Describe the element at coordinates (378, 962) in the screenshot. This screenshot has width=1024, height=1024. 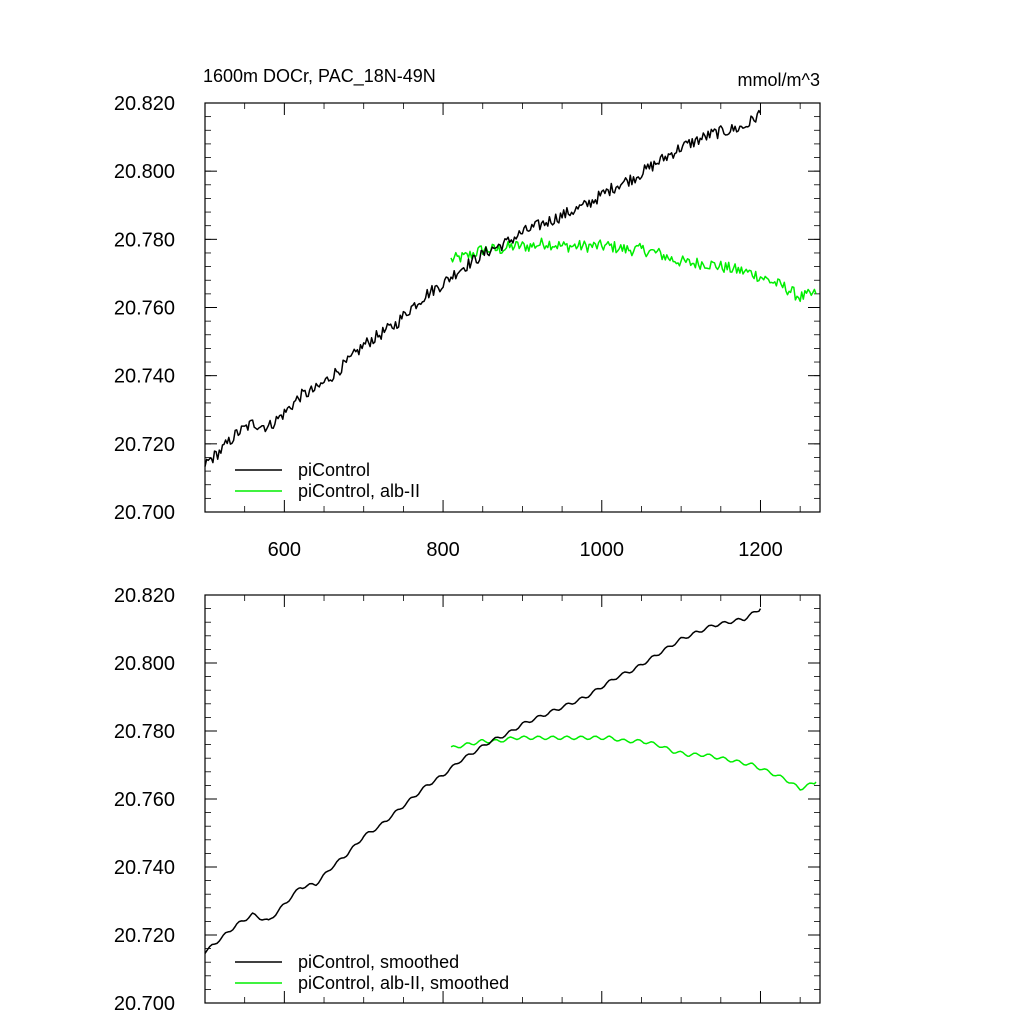
I see `legend-label: piControl, smoothed` at that location.